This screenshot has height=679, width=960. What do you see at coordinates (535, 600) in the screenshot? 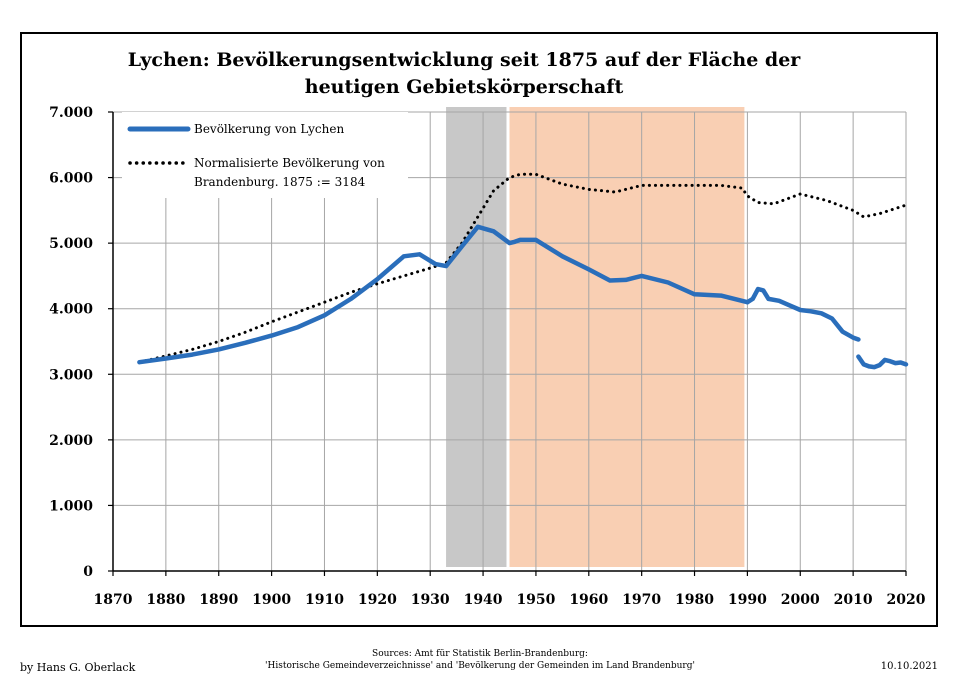
I see `x-tick-label-1950: 1950` at bounding box center [535, 600].